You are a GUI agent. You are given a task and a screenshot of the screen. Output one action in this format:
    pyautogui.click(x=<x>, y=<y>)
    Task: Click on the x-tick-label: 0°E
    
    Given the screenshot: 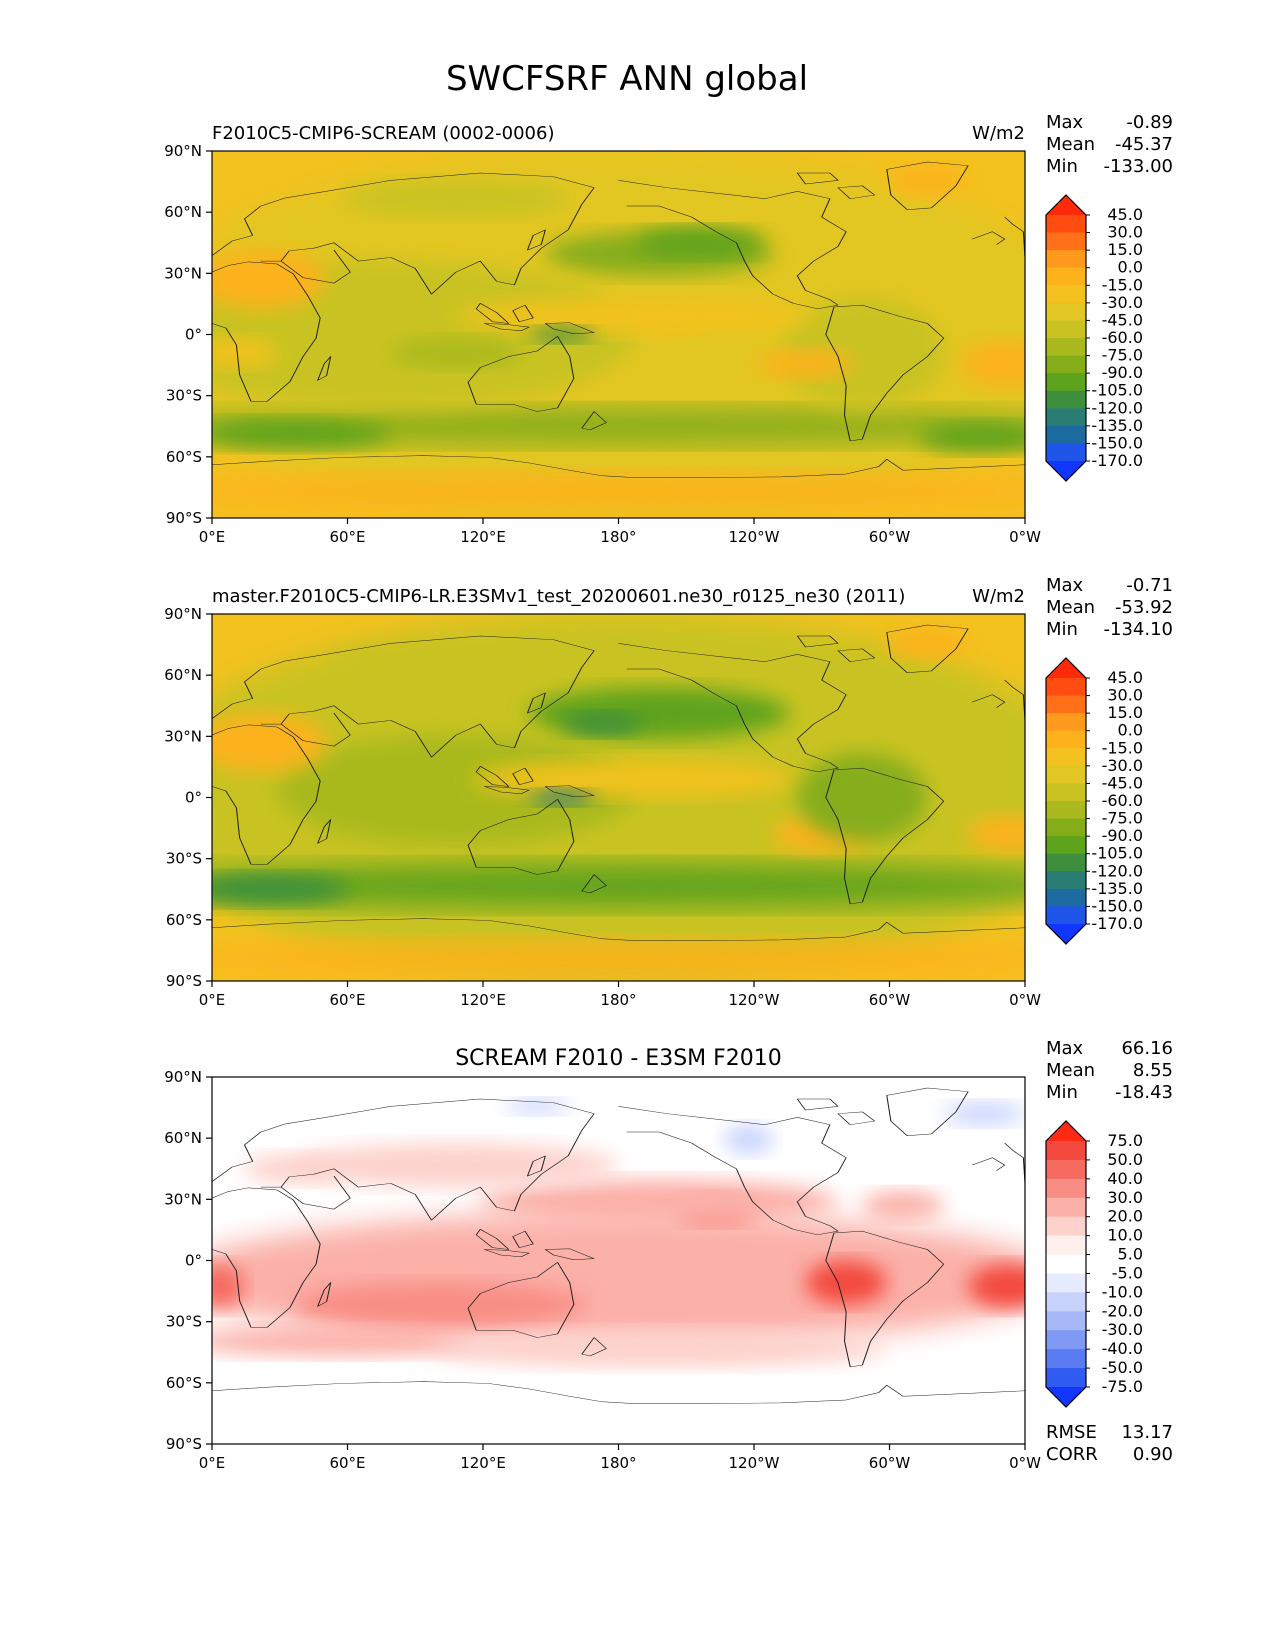 What is the action you would take?
    pyautogui.click(x=212, y=1463)
    